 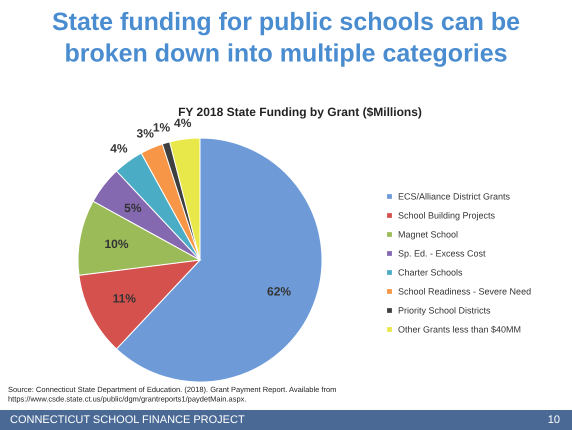 What do you see at coordinates (460, 329) in the screenshot?
I see `legend-label: Other Grants less than $40MM` at bounding box center [460, 329].